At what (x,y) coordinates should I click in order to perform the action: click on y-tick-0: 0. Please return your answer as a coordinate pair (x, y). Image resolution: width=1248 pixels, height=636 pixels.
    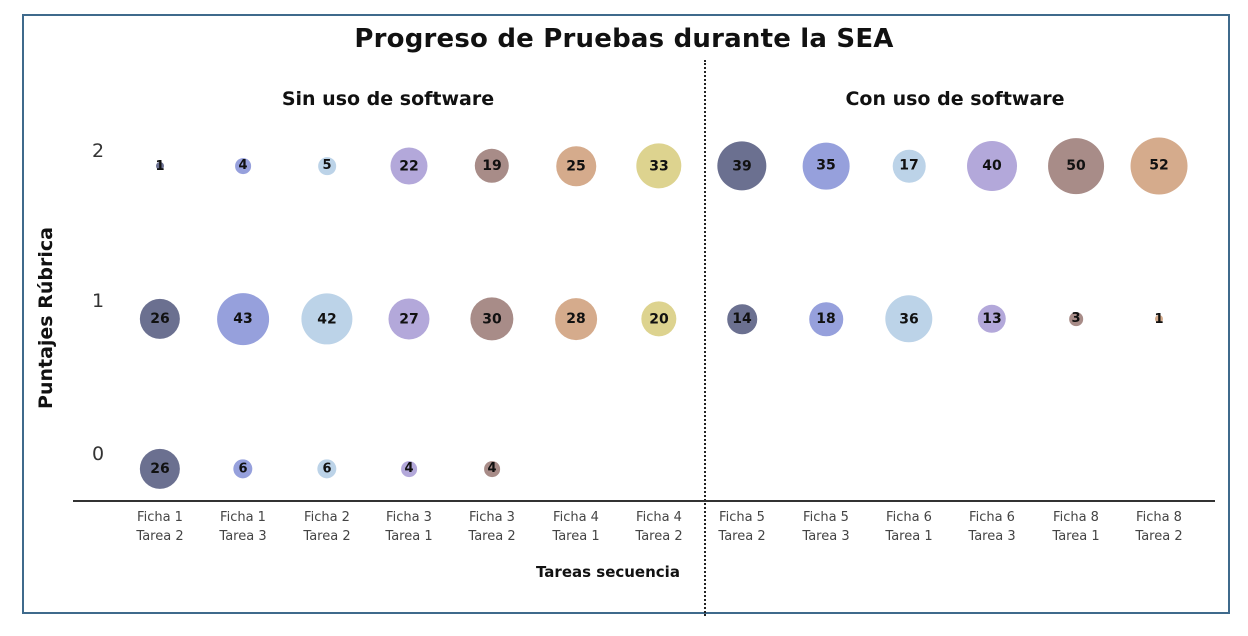
    Looking at the image, I should click on (98, 454).